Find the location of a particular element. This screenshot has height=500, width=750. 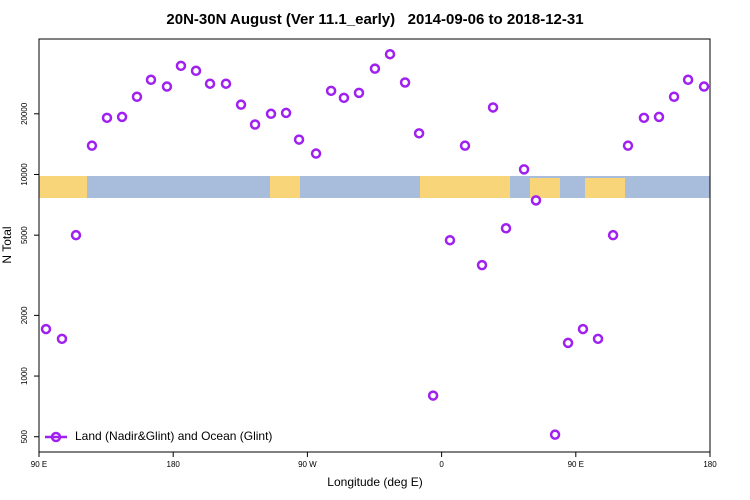

y-tick-label: 5000 is located at coordinates (24, 235).